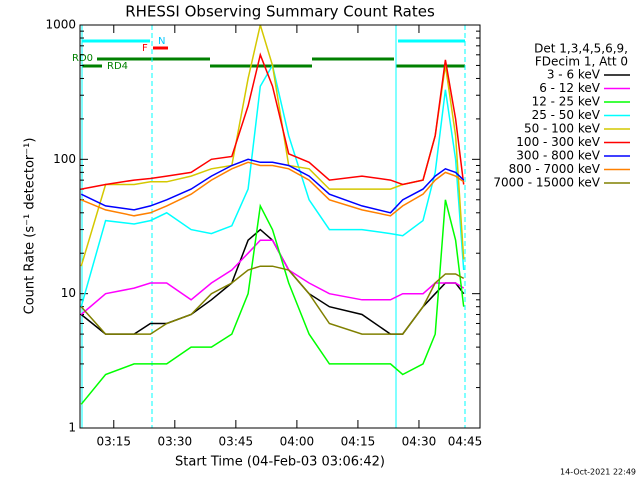 The width and height of the screenshot is (640, 480). I want to click on legend-title: FDecim 1, Att 0, so click(581, 62).